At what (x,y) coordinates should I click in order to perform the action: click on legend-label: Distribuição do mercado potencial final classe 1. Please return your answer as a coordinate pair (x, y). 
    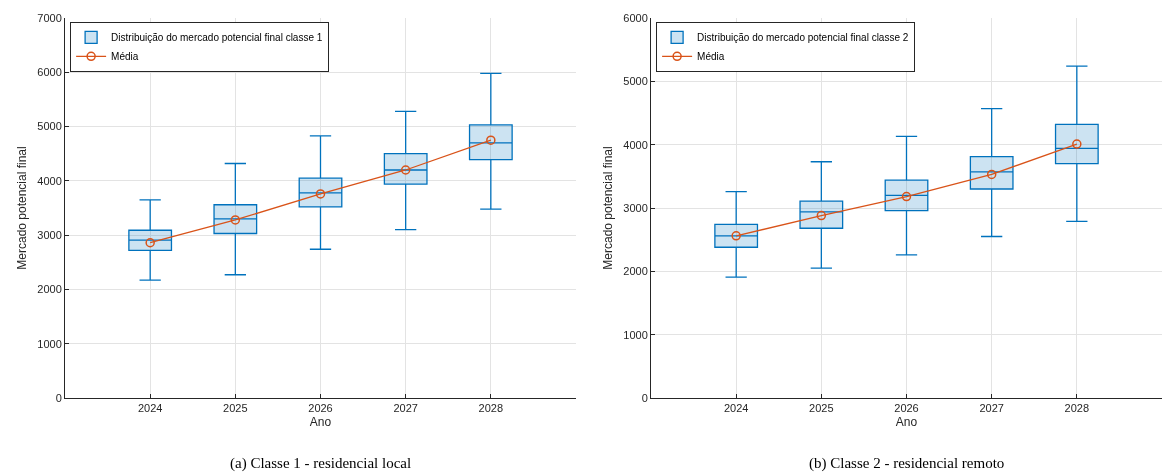
    Looking at the image, I should click on (217, 38).